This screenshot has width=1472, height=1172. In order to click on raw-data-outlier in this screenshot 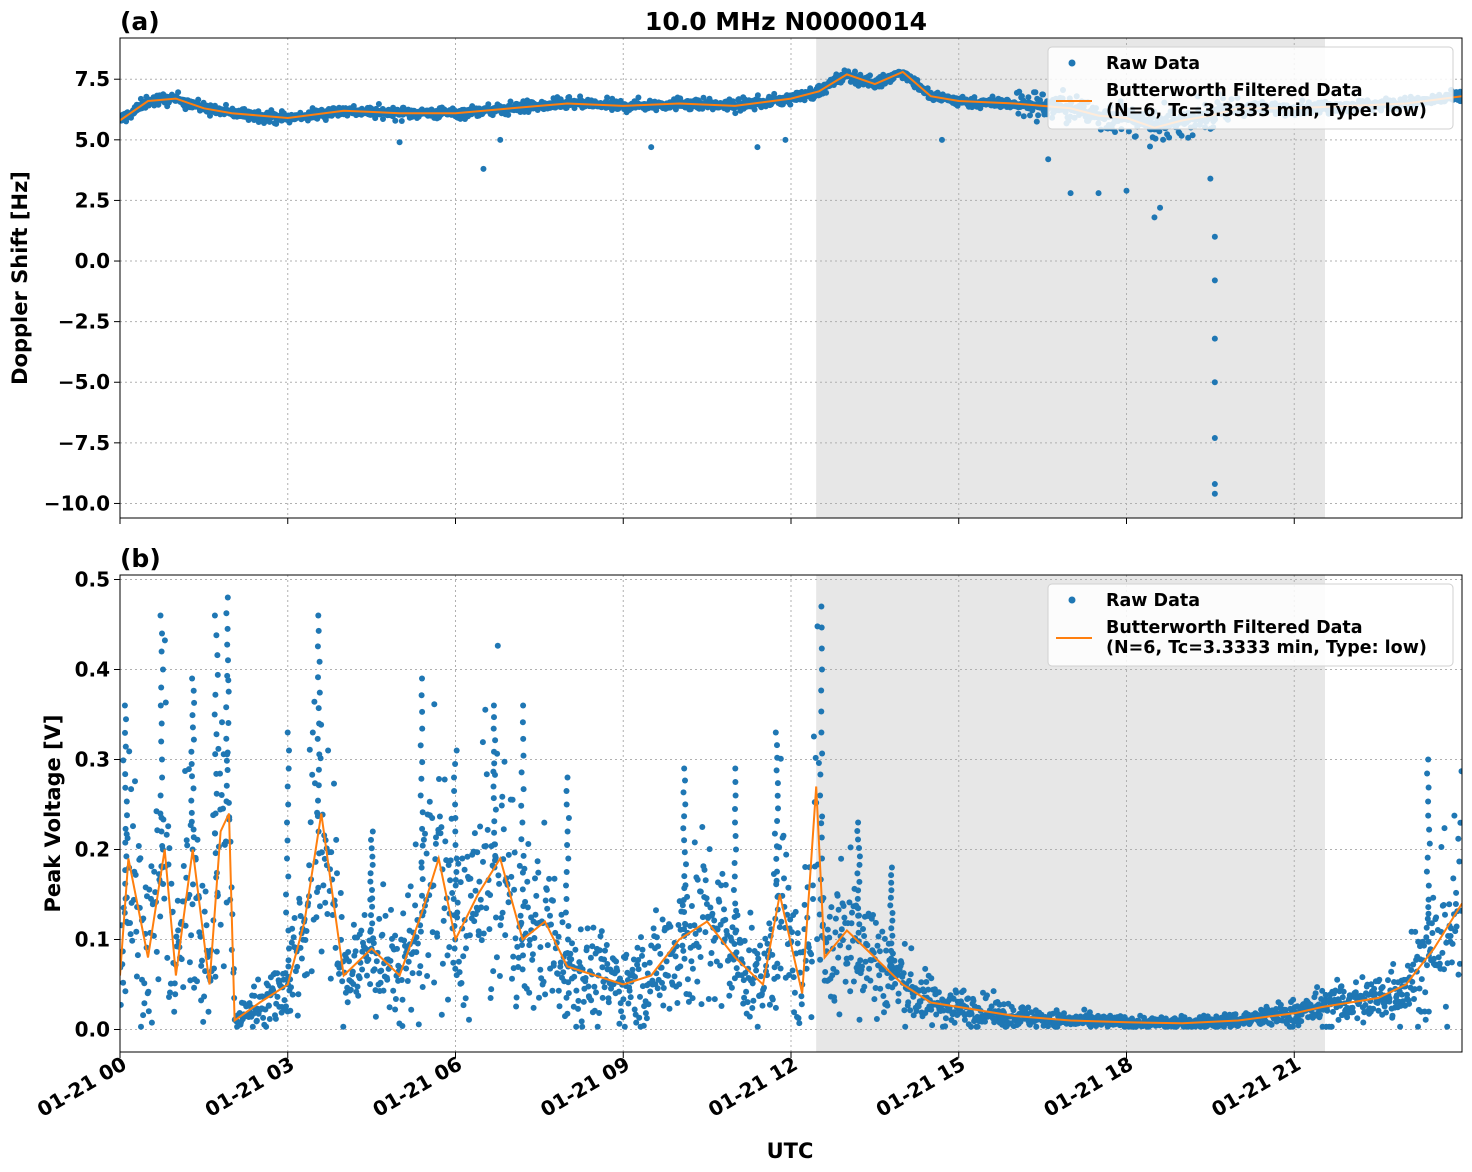, I will do `click(785, 139)`.